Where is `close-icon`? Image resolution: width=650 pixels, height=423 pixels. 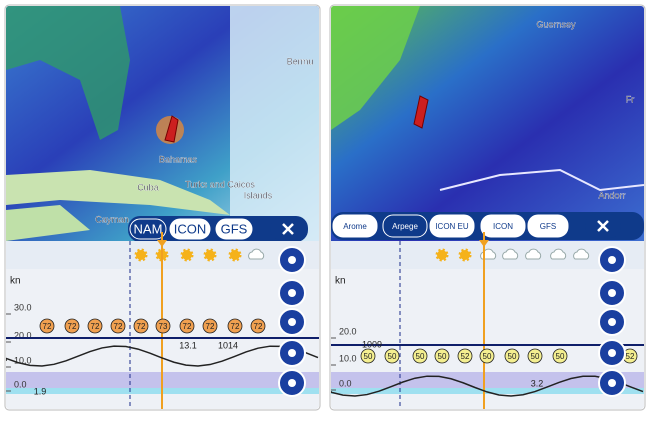 close-icon is located at coordinates (603, 226).